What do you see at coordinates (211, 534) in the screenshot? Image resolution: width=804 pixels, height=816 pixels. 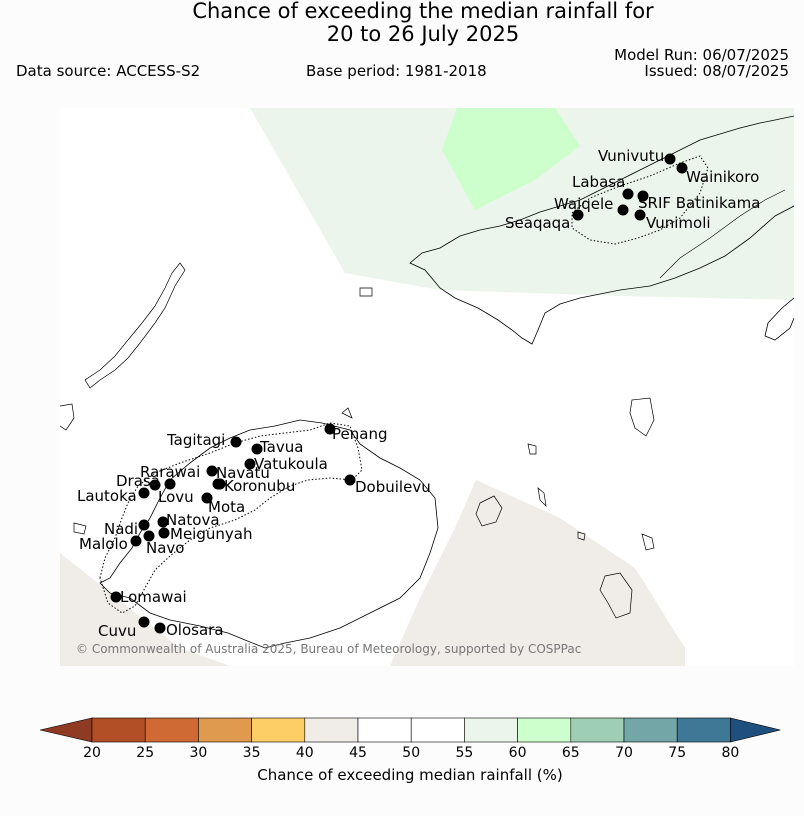 I see `station-label: Meigunyah` at bounding box center [211, 534].